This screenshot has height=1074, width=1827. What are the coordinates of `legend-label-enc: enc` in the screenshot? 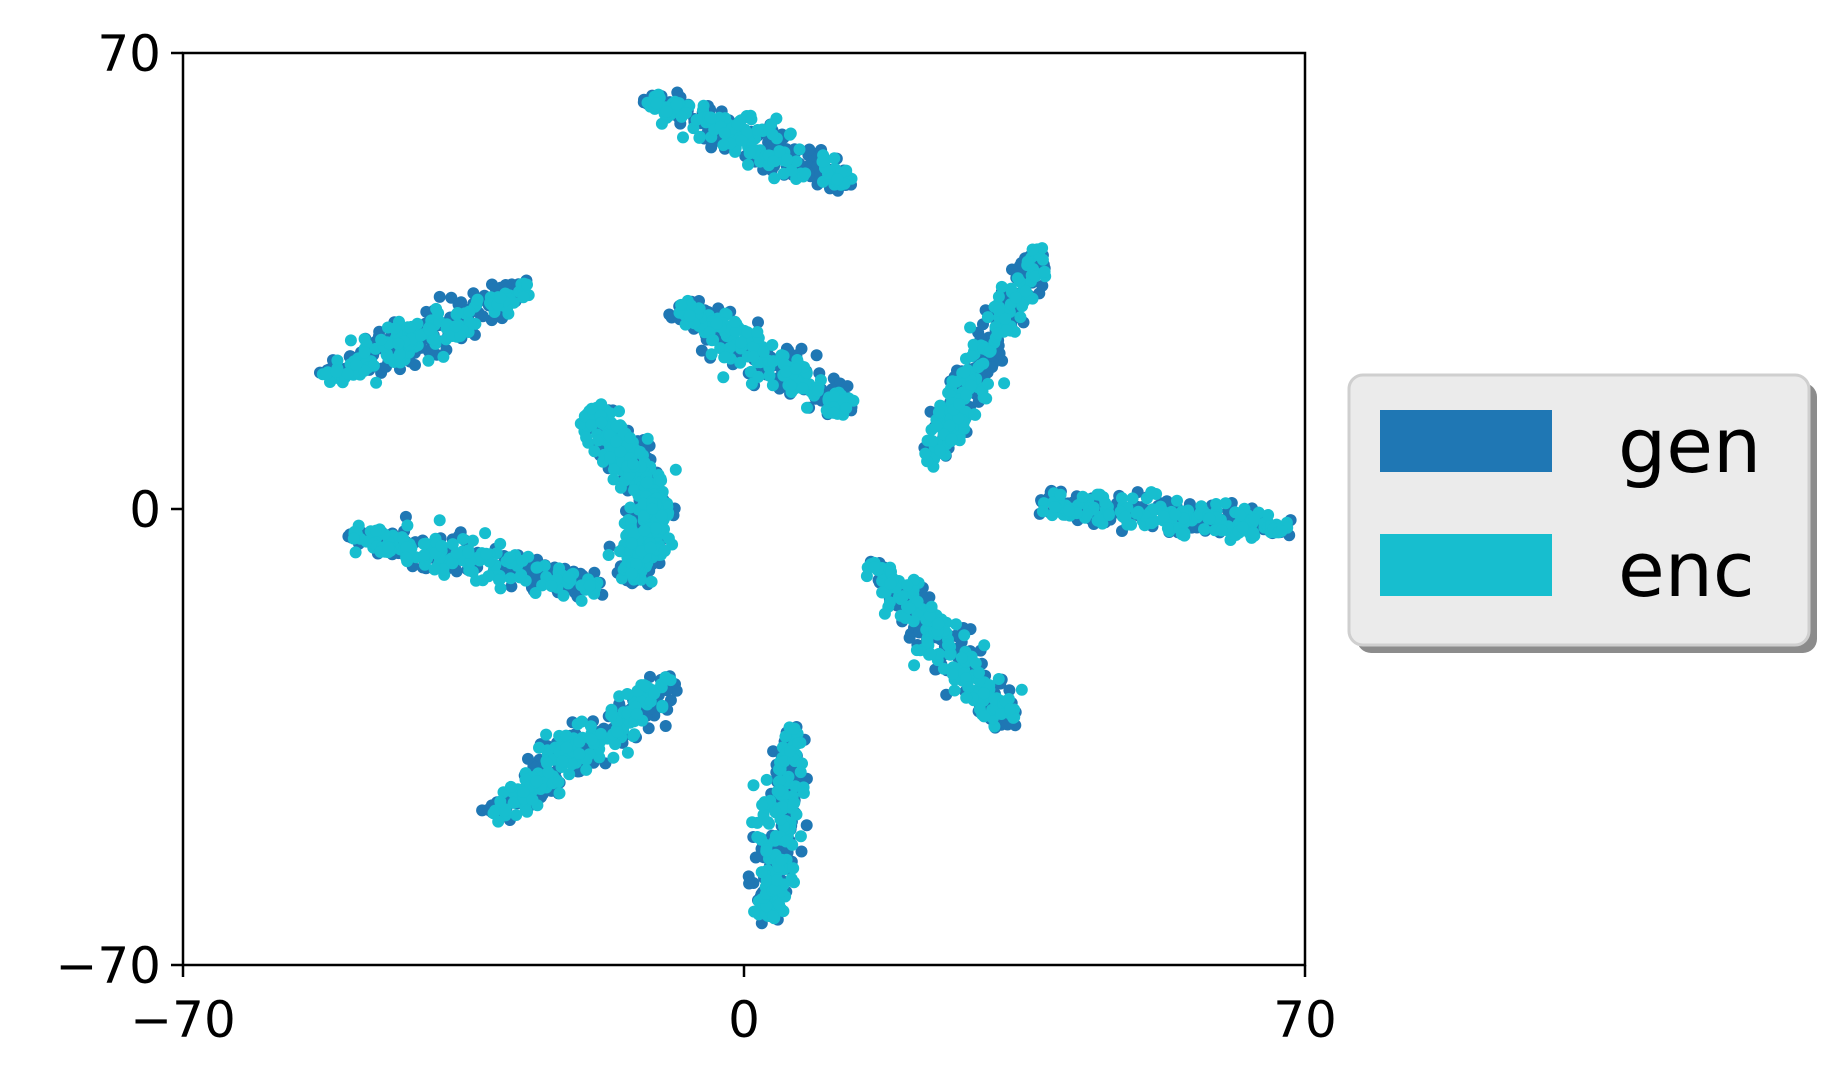 It's located at (1686, 569).